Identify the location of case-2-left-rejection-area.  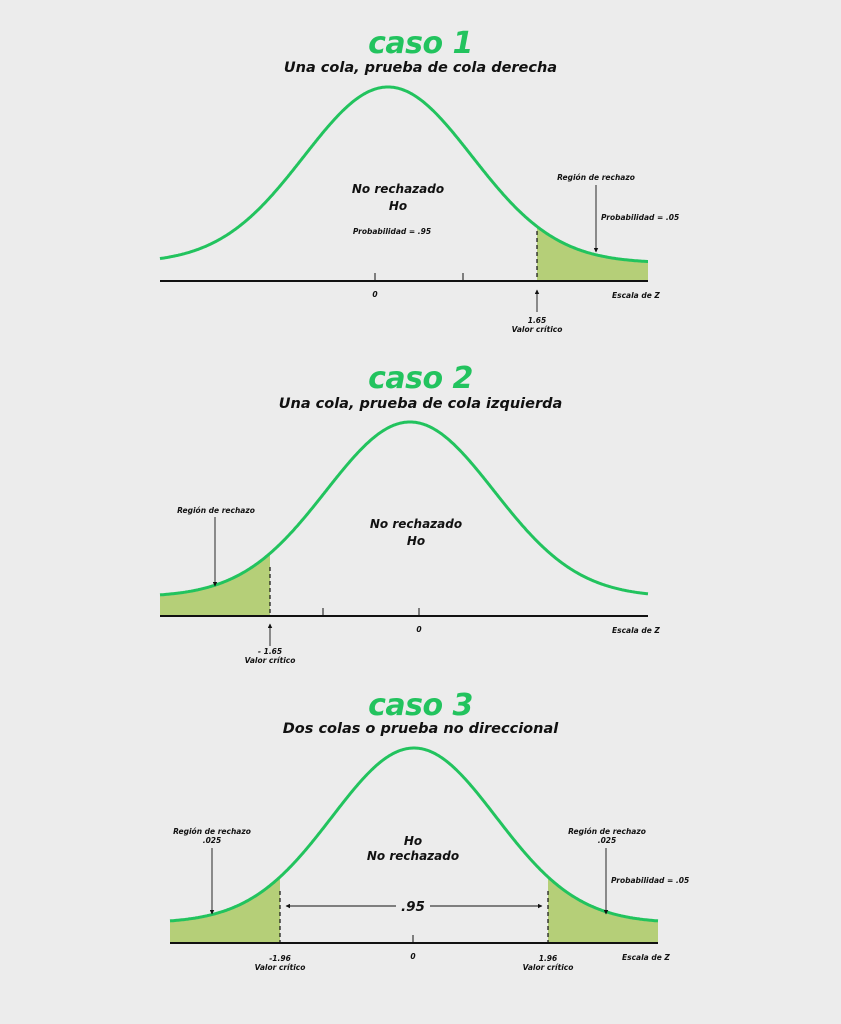
(215, 584).